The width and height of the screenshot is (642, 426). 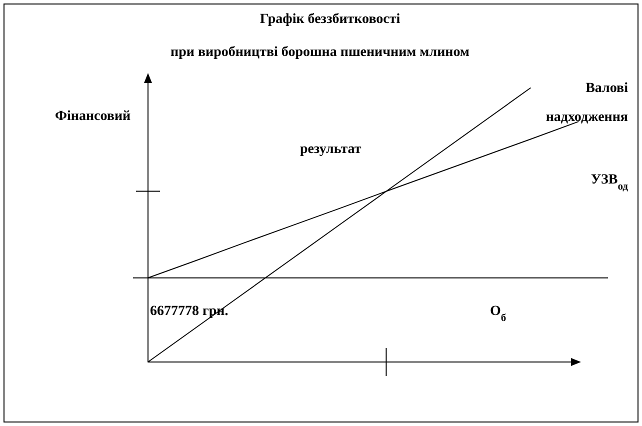 I want to click on text: УЗВ$_{од}$, so click(x=609, y=182).